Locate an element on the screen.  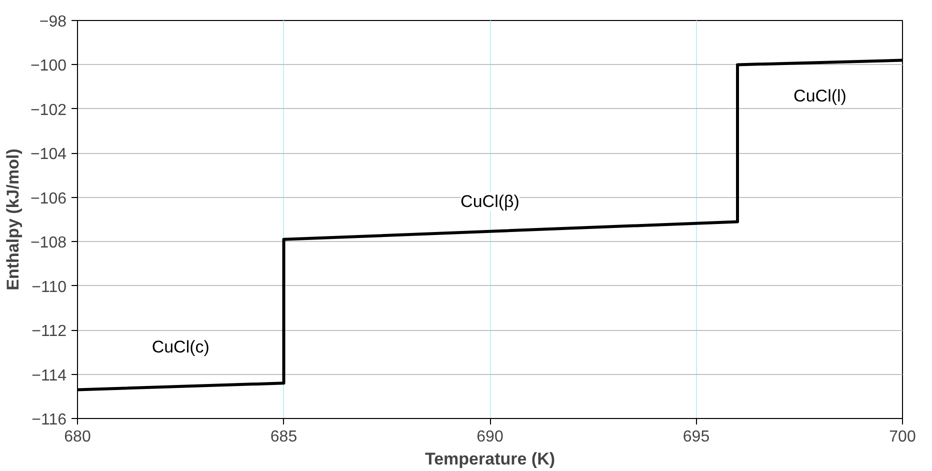
y-tick-label: −98 is located at coordinates (53, 22).